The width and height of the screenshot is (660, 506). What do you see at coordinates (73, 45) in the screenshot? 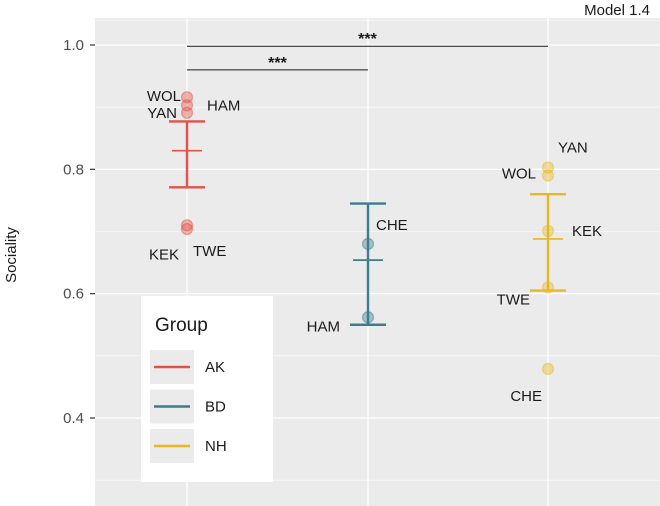
I see `y-tick-label: 1.0` at bounding box center [73, 45].